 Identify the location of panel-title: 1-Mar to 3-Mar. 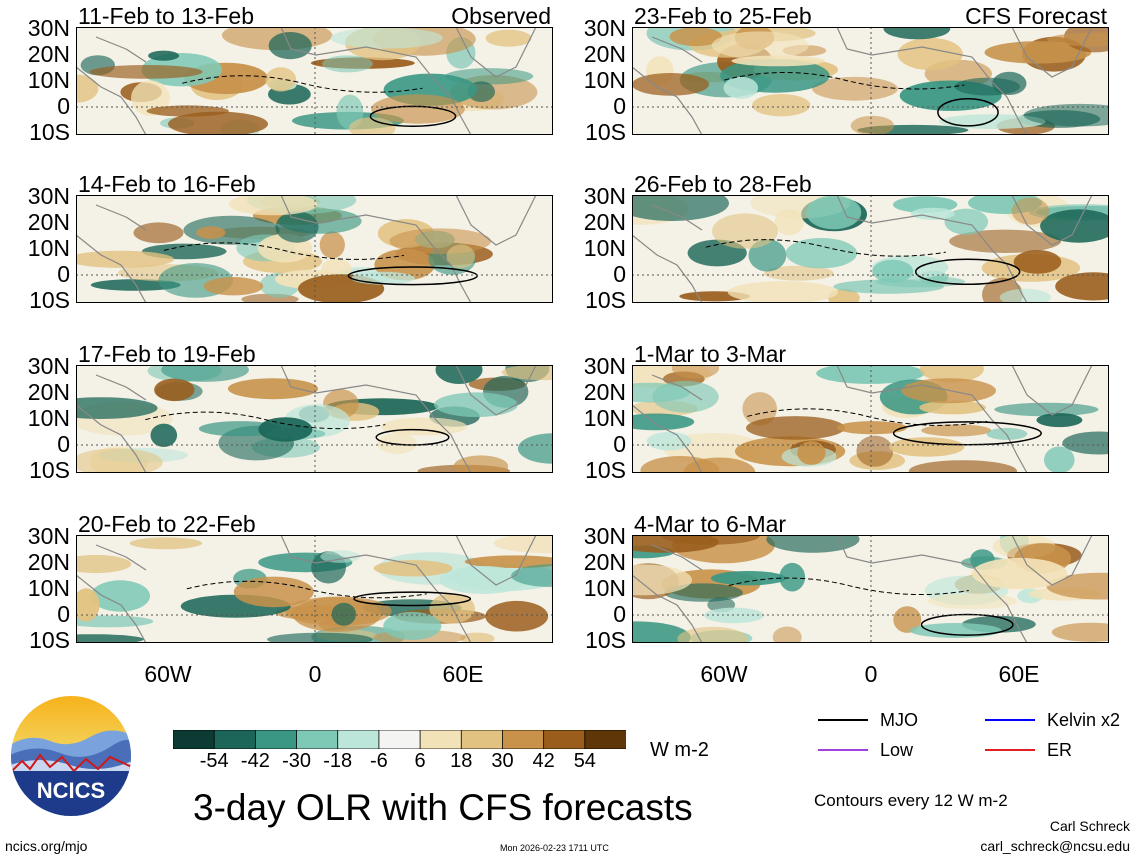
(710, 354).